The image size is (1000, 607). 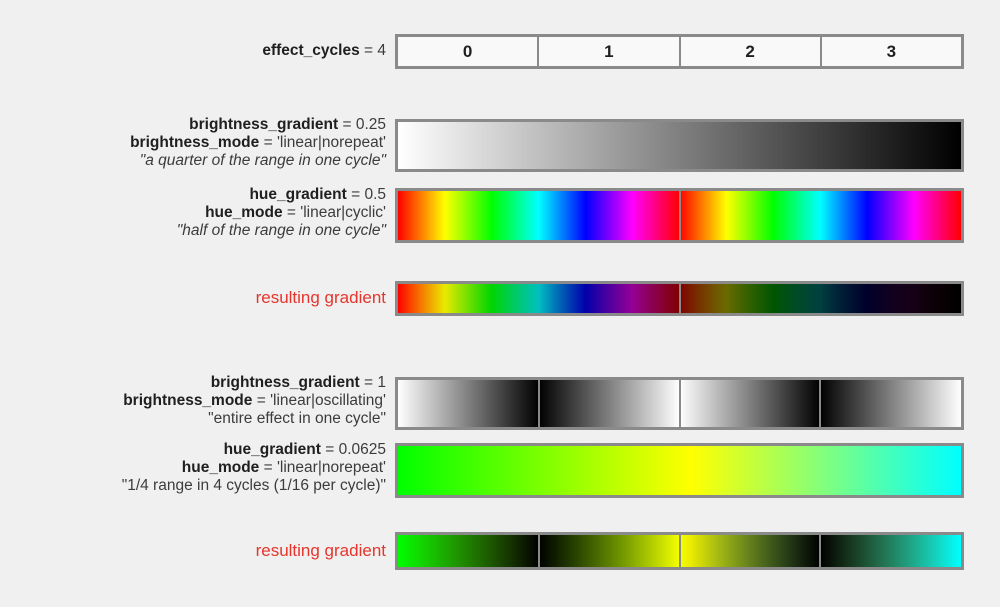 What do you see at coordinates (334, 212) in the screenshot?
I see `hue-mode-value: = 'linear|cyclic'` at bounding box center [334, 212].